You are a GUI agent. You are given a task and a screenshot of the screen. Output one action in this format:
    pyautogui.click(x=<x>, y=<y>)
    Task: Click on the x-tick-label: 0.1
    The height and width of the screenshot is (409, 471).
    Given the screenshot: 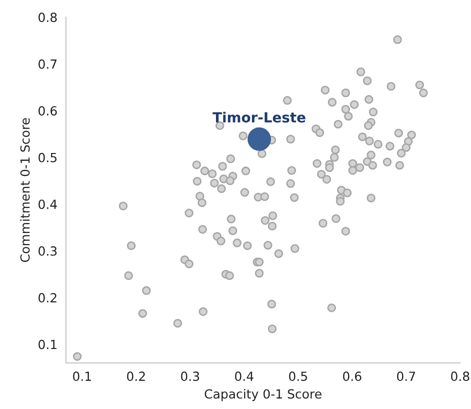 What is the action you would take?
    pyautogui.click(x=82, y=376)
    